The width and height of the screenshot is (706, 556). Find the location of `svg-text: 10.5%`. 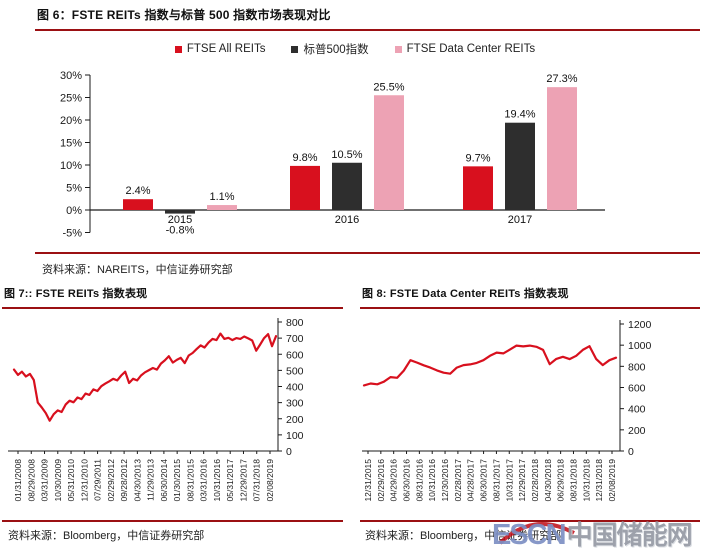

svg-text: 10.5% is located at coordinates (346, 155).